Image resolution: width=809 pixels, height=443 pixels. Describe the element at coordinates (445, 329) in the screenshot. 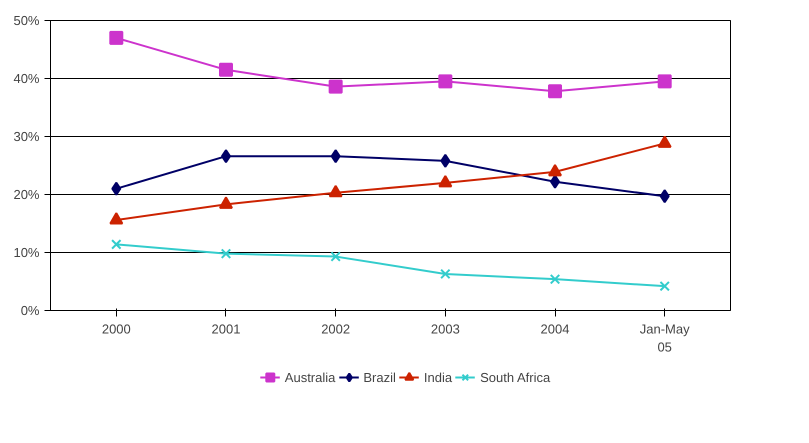

I see `x-tick-label: 2003` at that location.